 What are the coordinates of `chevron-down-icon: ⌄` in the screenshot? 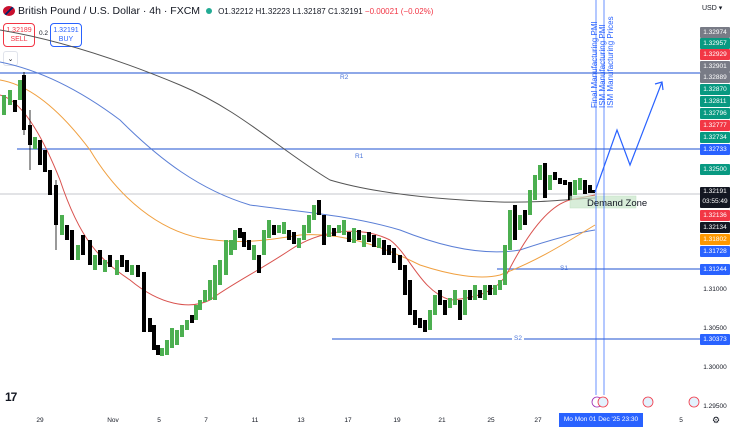 It's located at (10, 59).